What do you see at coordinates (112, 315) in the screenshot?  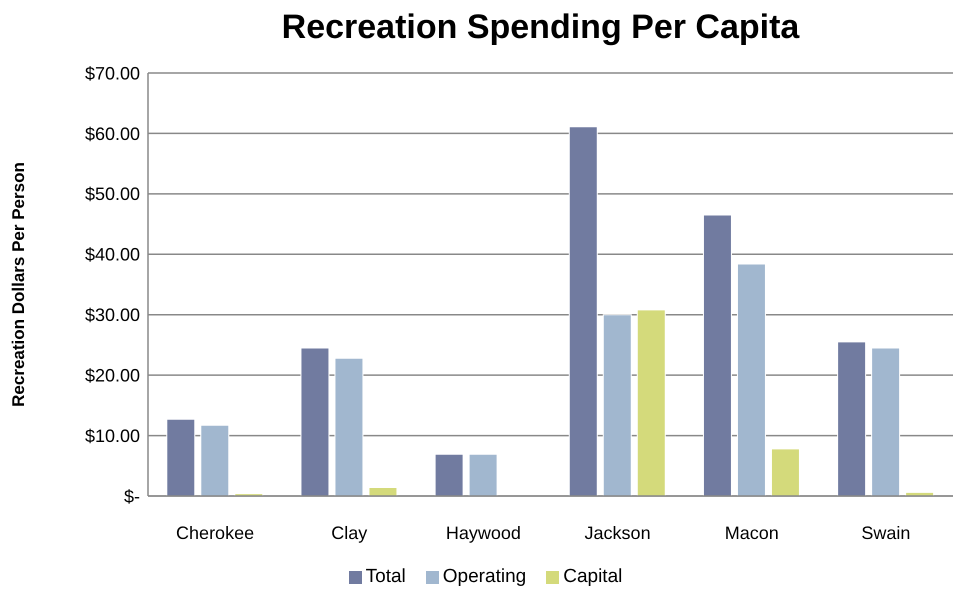 I see `y-tick-label: $30.00` at bounding box center [112, 315].